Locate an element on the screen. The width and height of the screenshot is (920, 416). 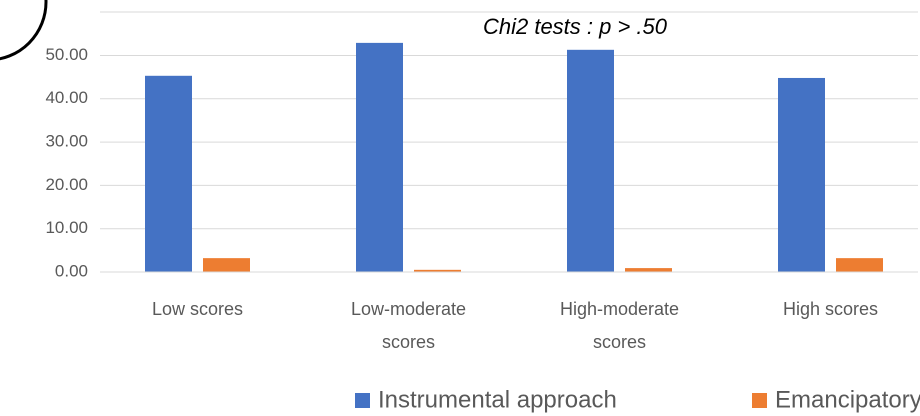
legend-label: Emancipatory approach is located at coordinates (847, 399).